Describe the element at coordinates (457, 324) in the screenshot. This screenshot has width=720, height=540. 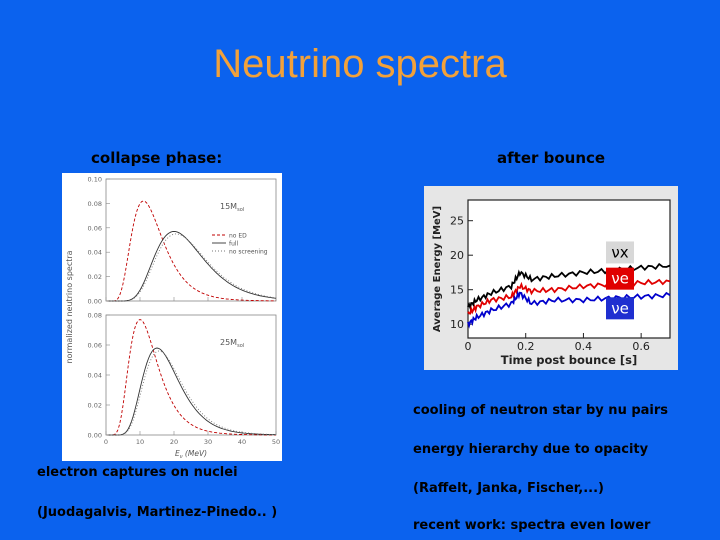
I see `right-ytick-label: 10` at that location.